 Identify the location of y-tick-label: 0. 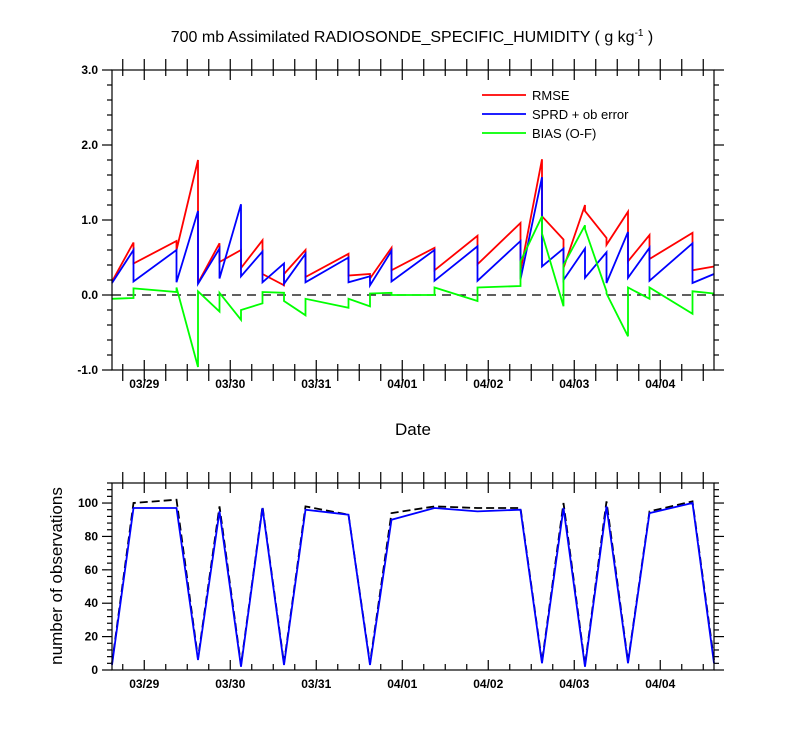
(94, 670).